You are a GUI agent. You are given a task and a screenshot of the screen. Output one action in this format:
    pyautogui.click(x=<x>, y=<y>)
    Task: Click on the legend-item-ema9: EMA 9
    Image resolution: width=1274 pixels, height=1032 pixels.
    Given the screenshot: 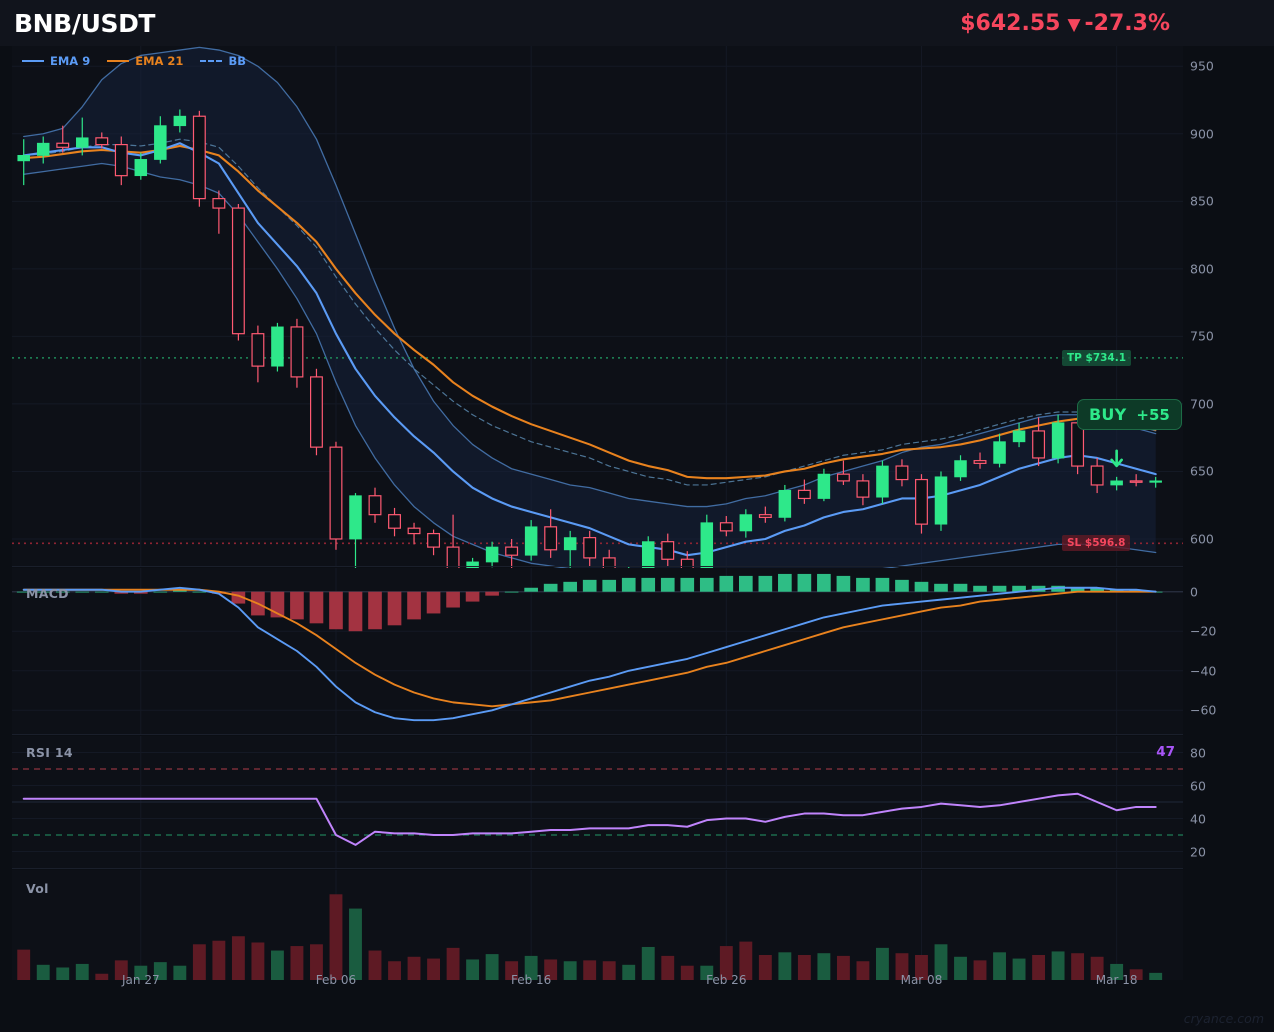 What is the action you would take?
    pyautogui.click(x=56, y=61)
    